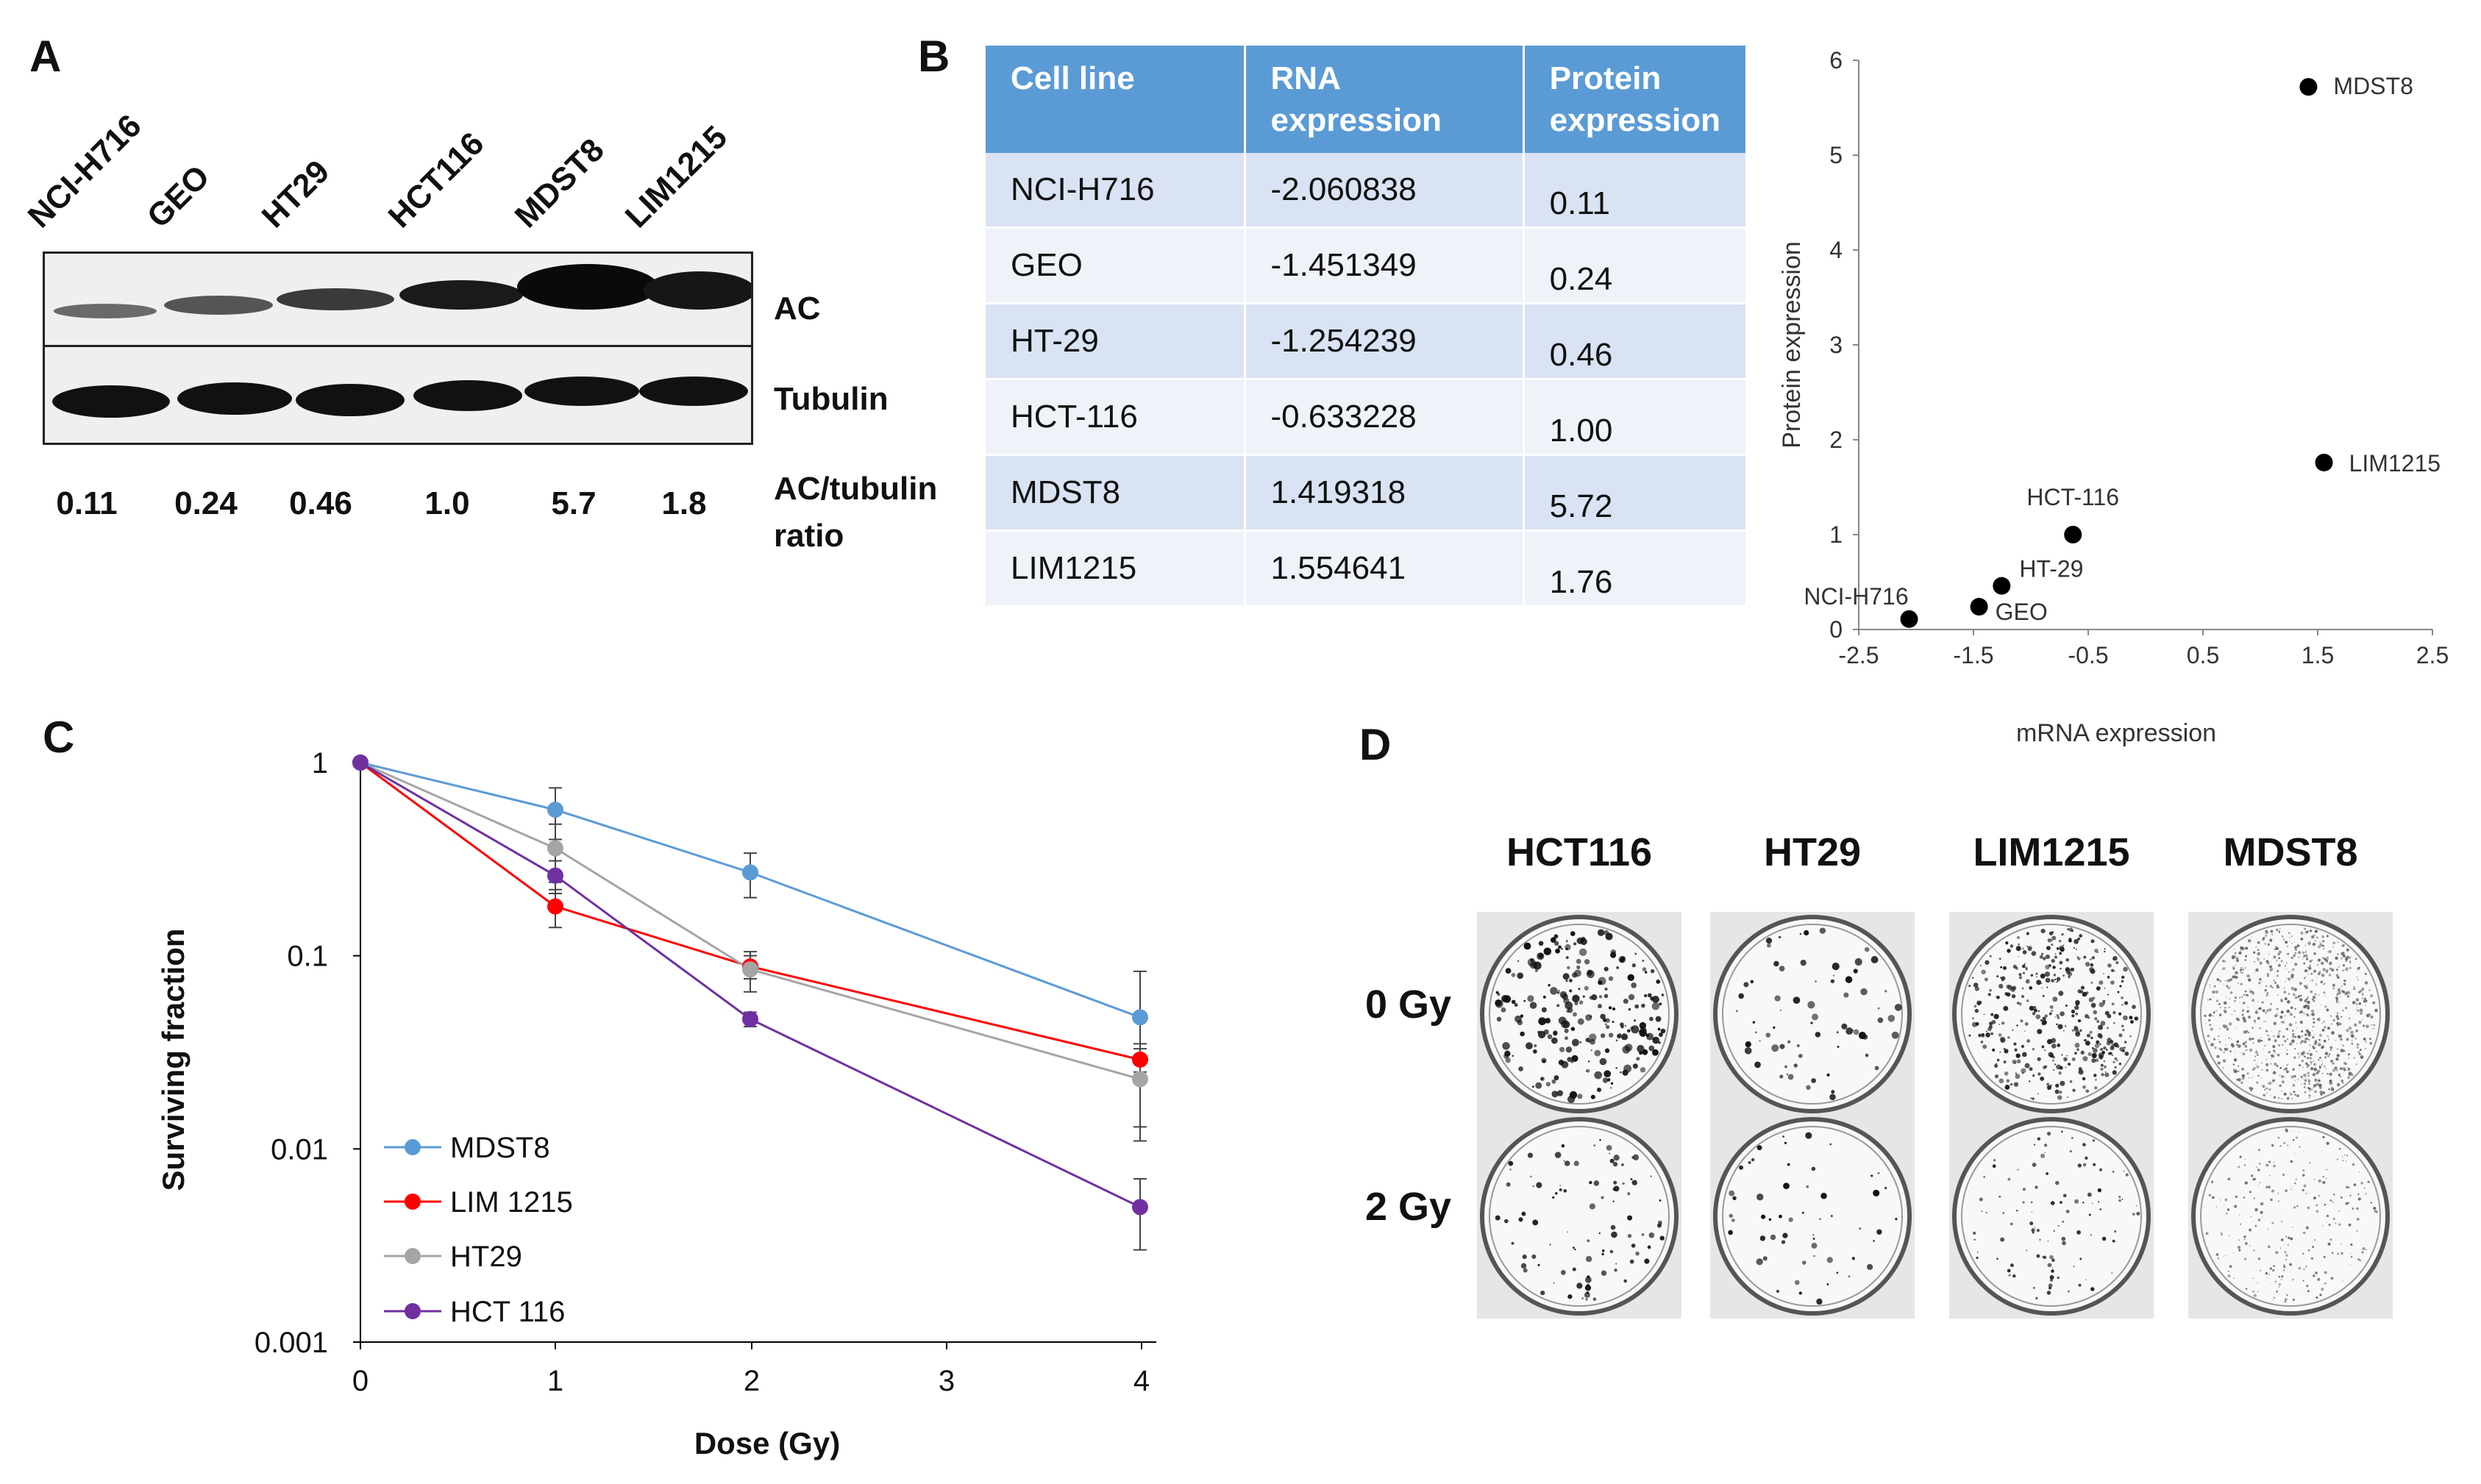 The height and width of the screenshot is (1484, 2481). What do you see at coordinates (400, 398) in the screenshot?
I see `tubulin-bands` at bounding box center [400, 398].